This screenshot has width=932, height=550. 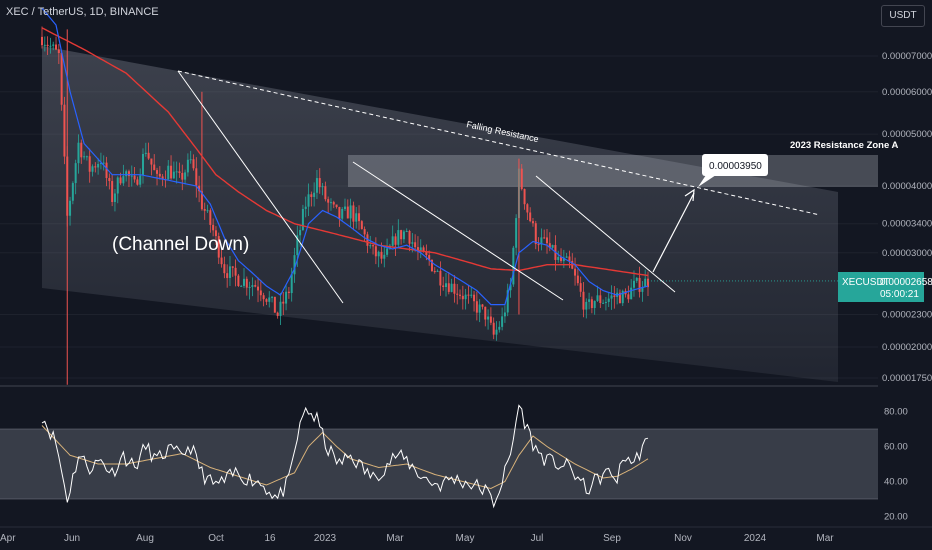 What do you see at coordinates (735, 166) in the screenshot?
I see `target-price-label: 0.00003950` at bounding box center [735, 166].